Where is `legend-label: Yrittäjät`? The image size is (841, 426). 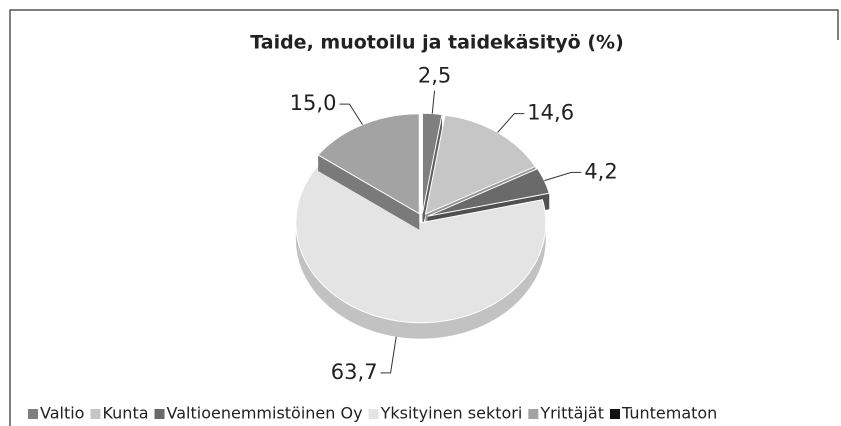 legend-label: Yrittäjät is located at coordinates (571, 413).